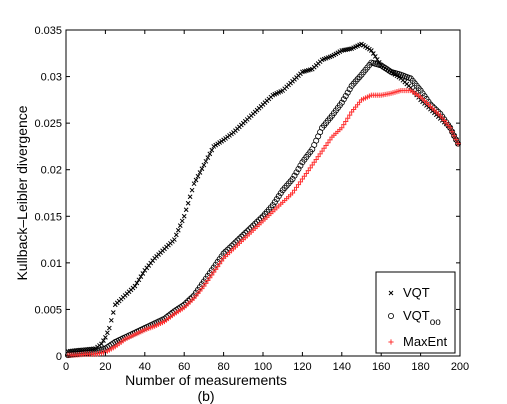 Image resolution: width=507 pixels, height=404 pixels. I want to click on y-tick-label: 0.035, so click(48, 31).